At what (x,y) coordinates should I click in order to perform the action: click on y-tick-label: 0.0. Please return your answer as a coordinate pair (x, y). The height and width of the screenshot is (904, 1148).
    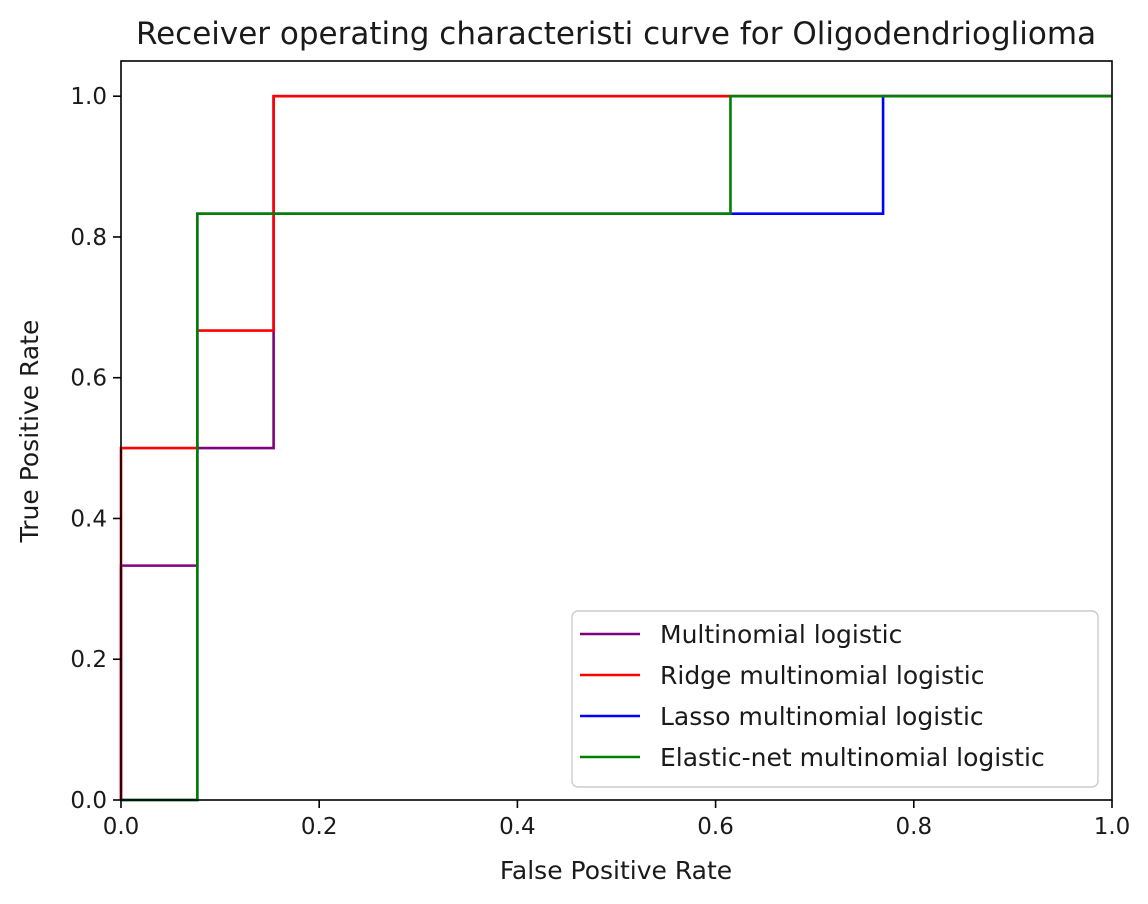
    Looking at the image, I should click on (88, 801).